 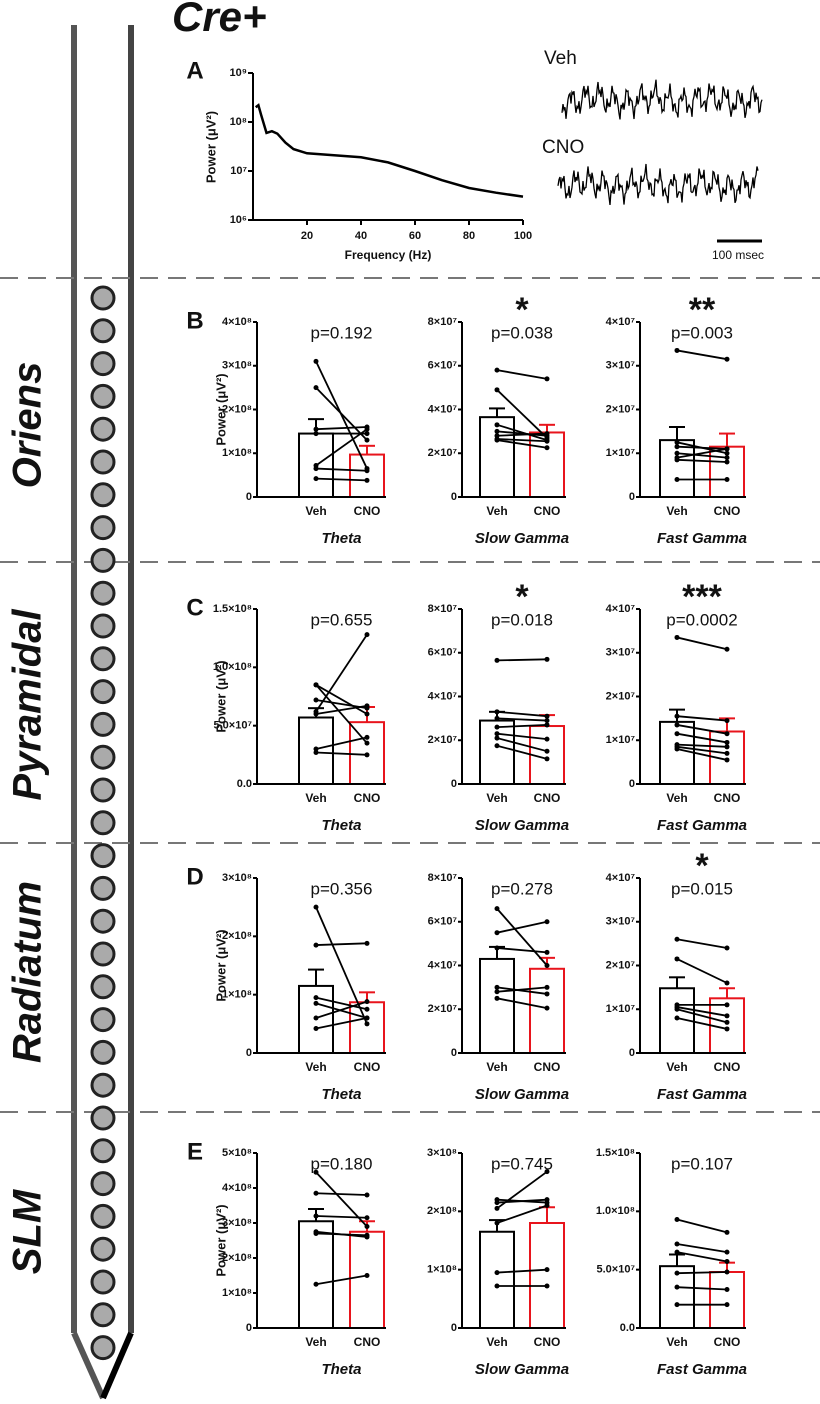 What do you see at coordinates (469, 236) in the screenshot?
I see `x-tick-label: 80` at bounding box center [469, 236].